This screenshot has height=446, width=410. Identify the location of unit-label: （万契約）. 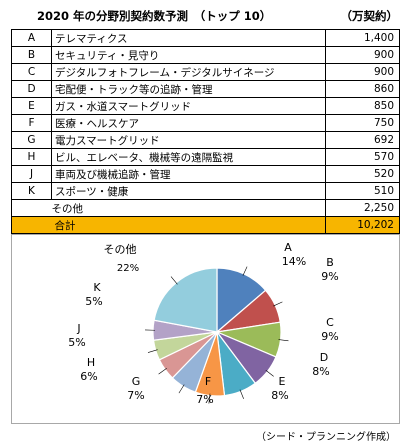
(369, 16).